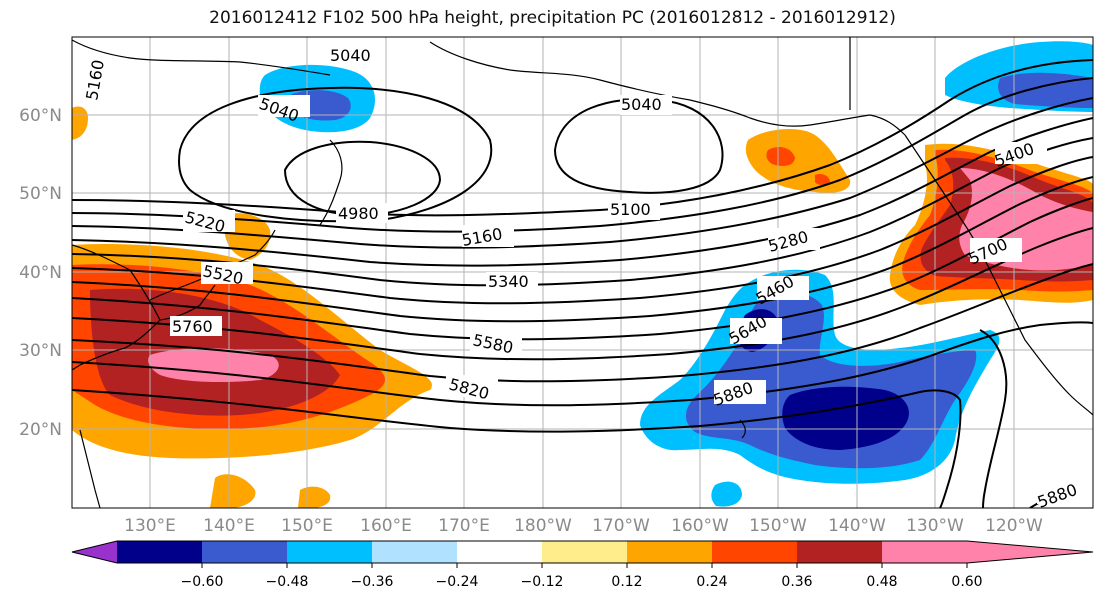 The image size is (1105, 601). What do you see at coordinates (40, 116) in the screenshot?
I see `lat-label-60n: 60°N` at bounding box center [40, 116].